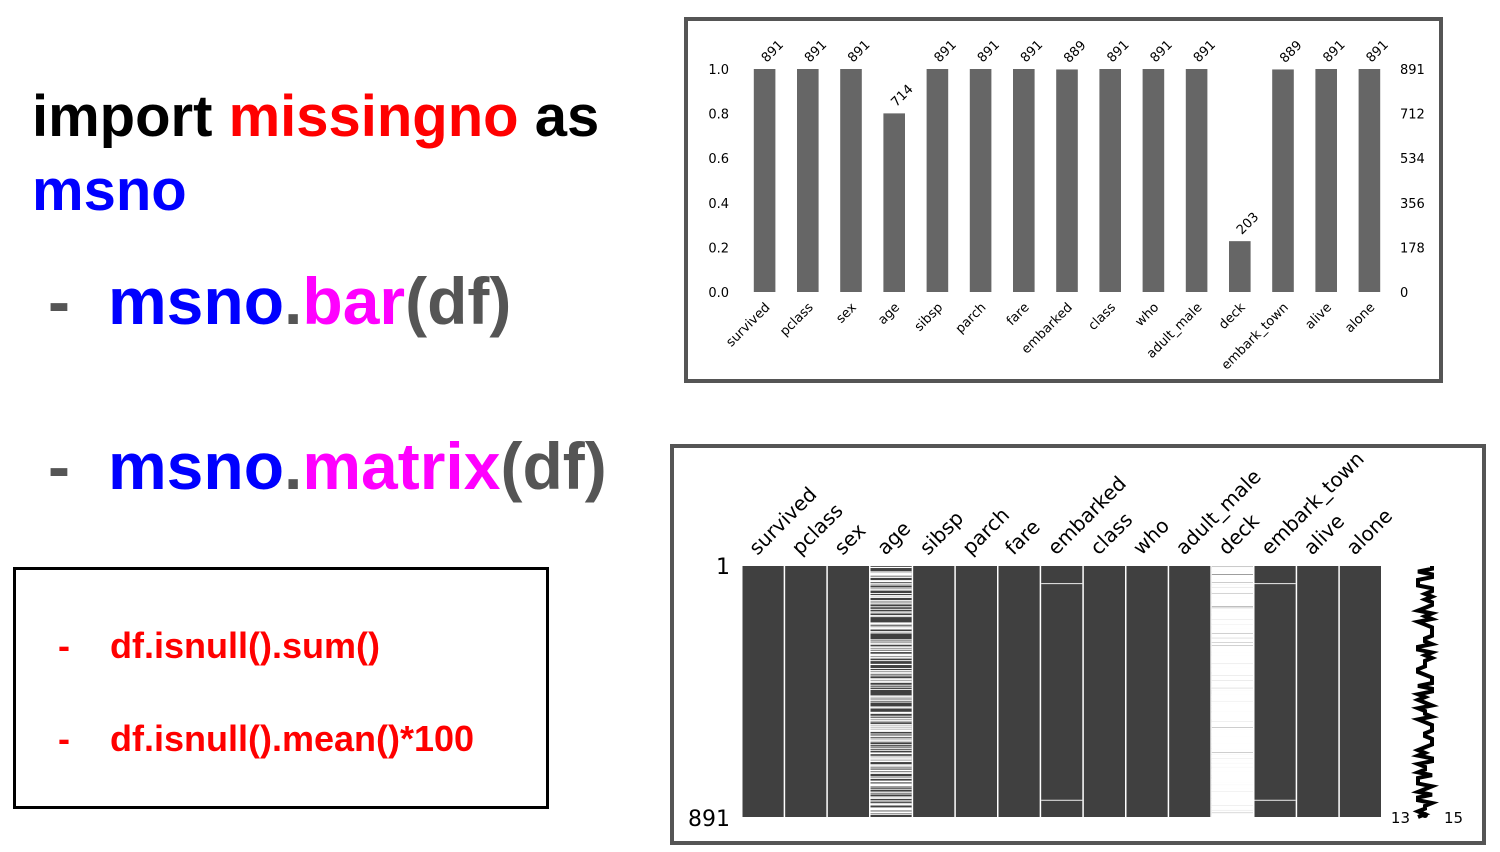 The image size is (1500, 852). What do you see at coordinates (122, 116) in the screenshot?
I see `import-keyword: import` at bounding box center [122, 116].